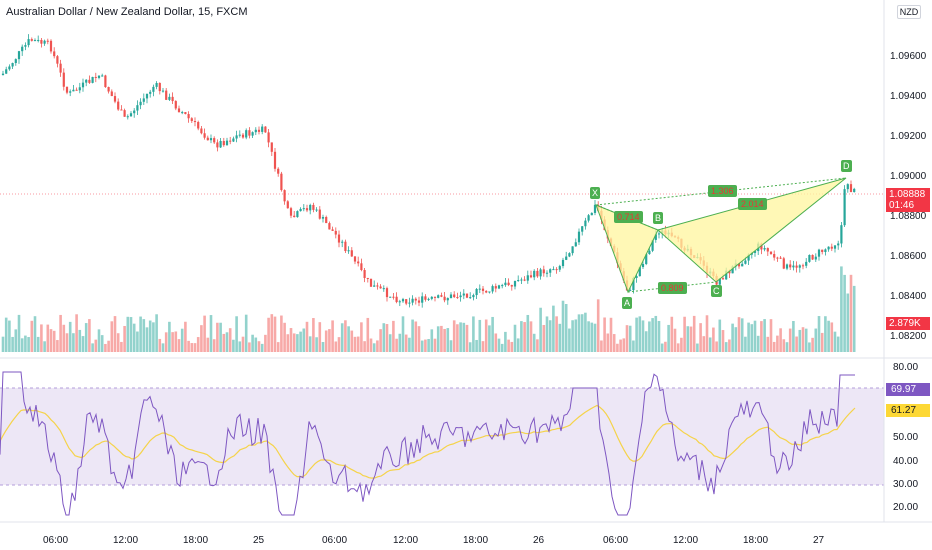 The width and height of the screenshot is (932, 550). Describe the element at coordinates (751, 230) in the screenshot. I see `pattern-bcd-triangle` at that location.